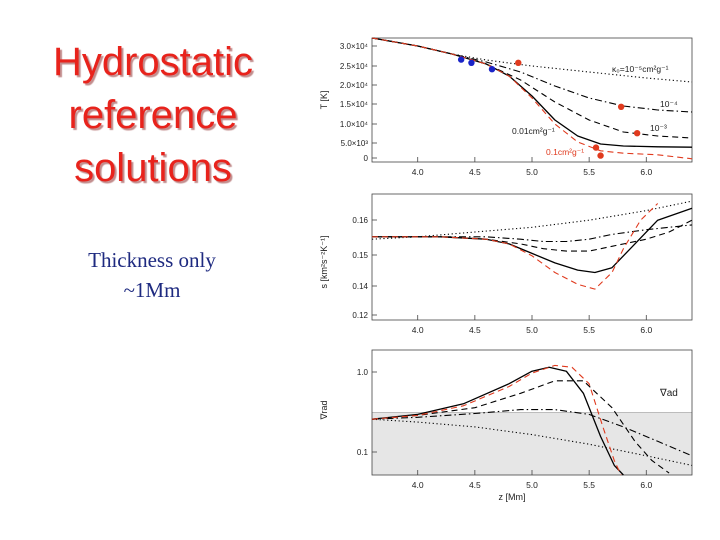 The width and height of the screenshot is (720, 540). I want to click on y-tick-label: 3.0×10⁴, so click(354, 46).